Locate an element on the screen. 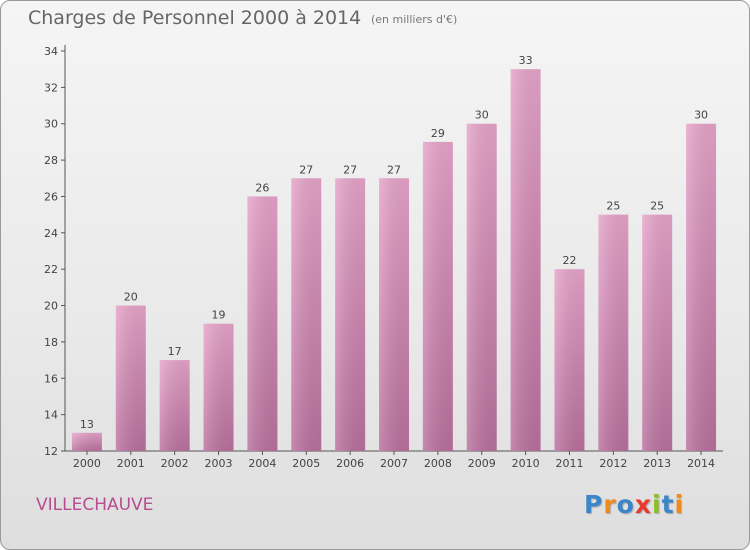  x-tick-label: 2004 is located at coordinates (262, 463).